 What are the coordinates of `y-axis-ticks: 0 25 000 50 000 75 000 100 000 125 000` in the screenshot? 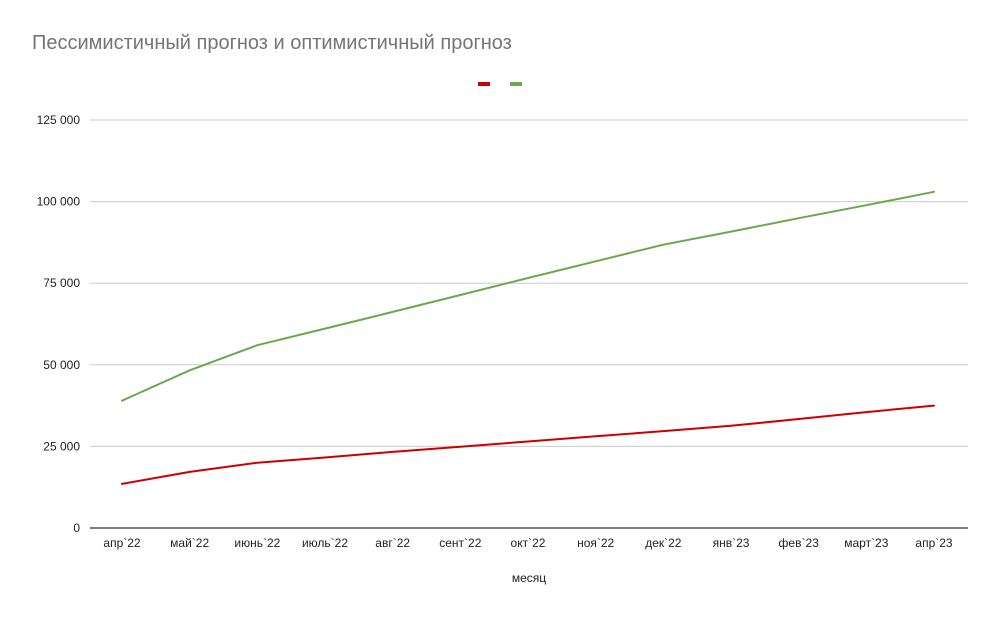 It's located at (59, 324).